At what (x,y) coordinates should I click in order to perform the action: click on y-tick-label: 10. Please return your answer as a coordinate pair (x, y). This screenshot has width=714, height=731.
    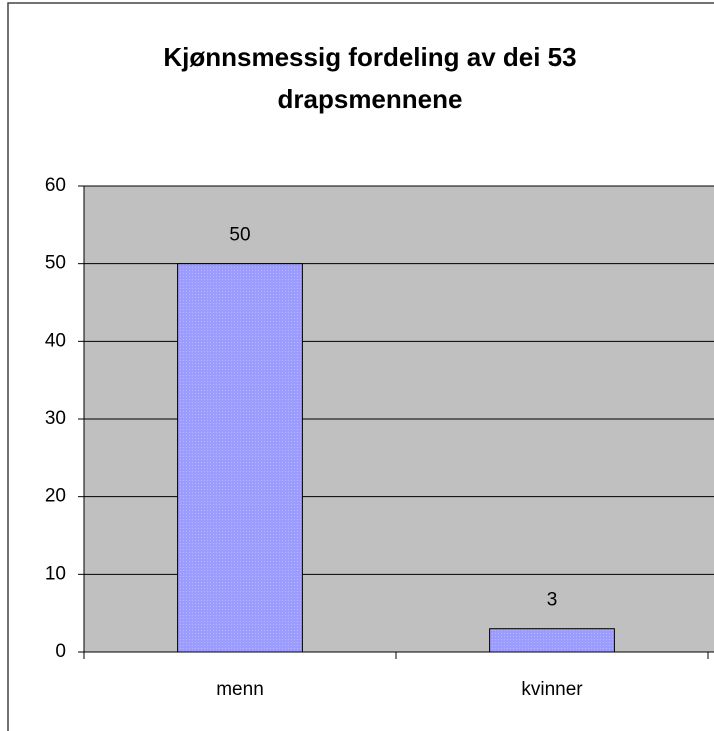
    Looking at the image, I should click on (55, 573).